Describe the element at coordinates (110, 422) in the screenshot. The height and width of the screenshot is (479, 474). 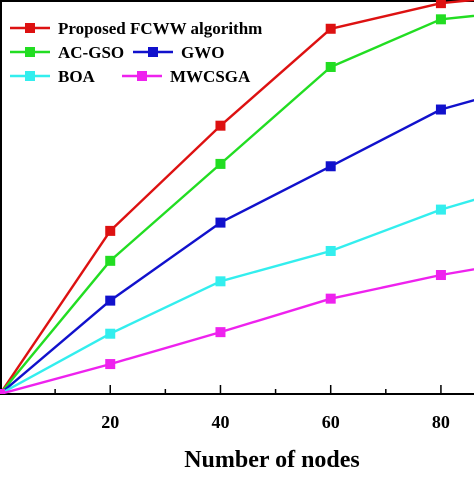
I see `x-tick-label-20: 20` at that location.